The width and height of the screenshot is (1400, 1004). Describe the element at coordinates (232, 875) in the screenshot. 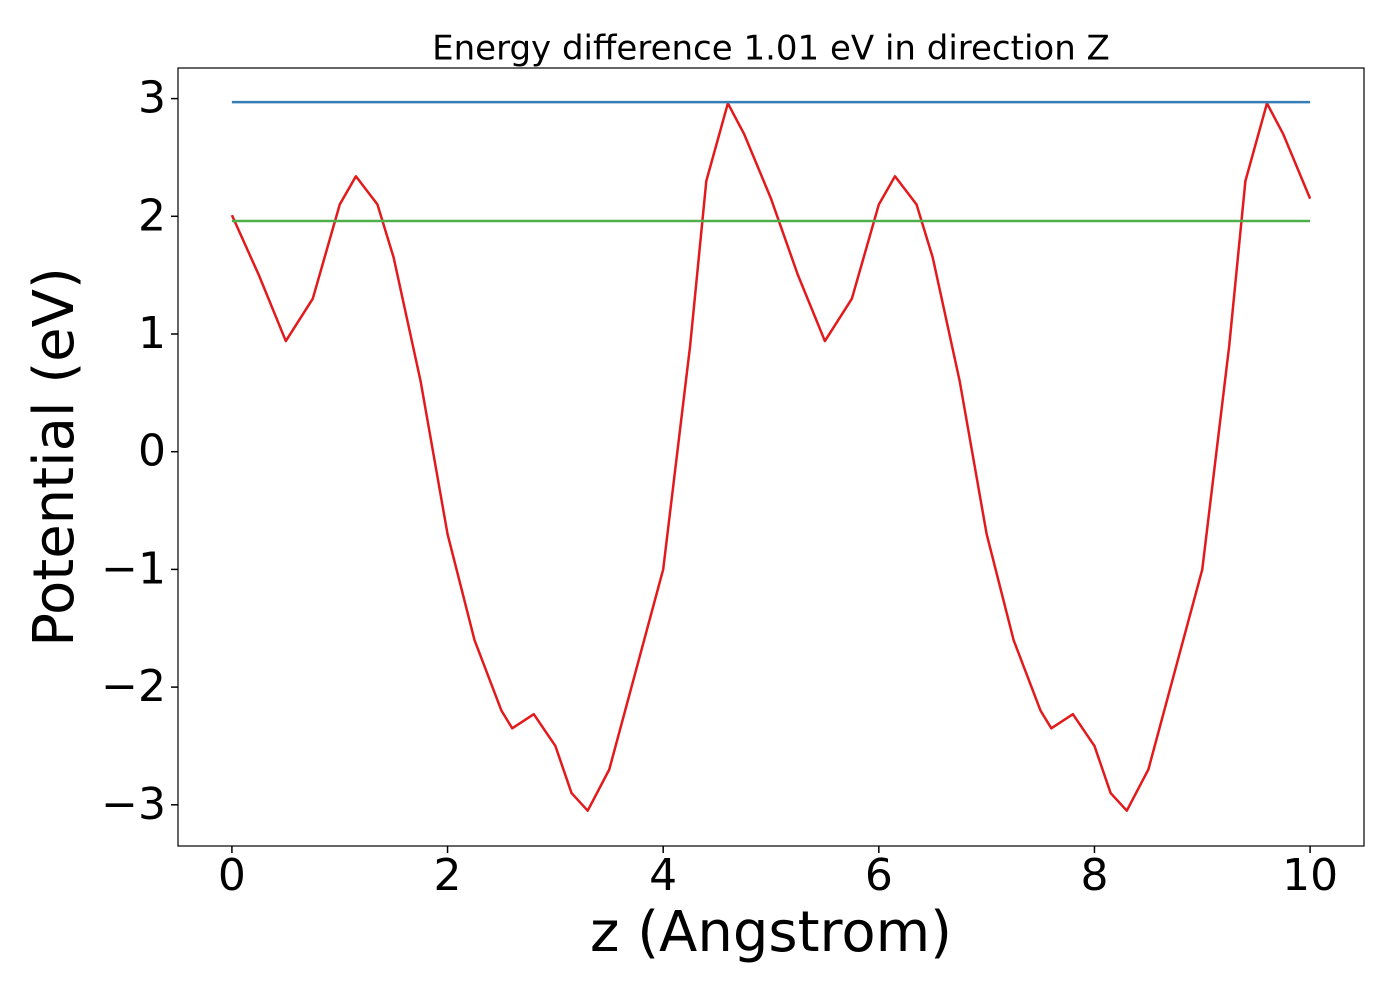

I see `x-tick-label: 0` at that location.